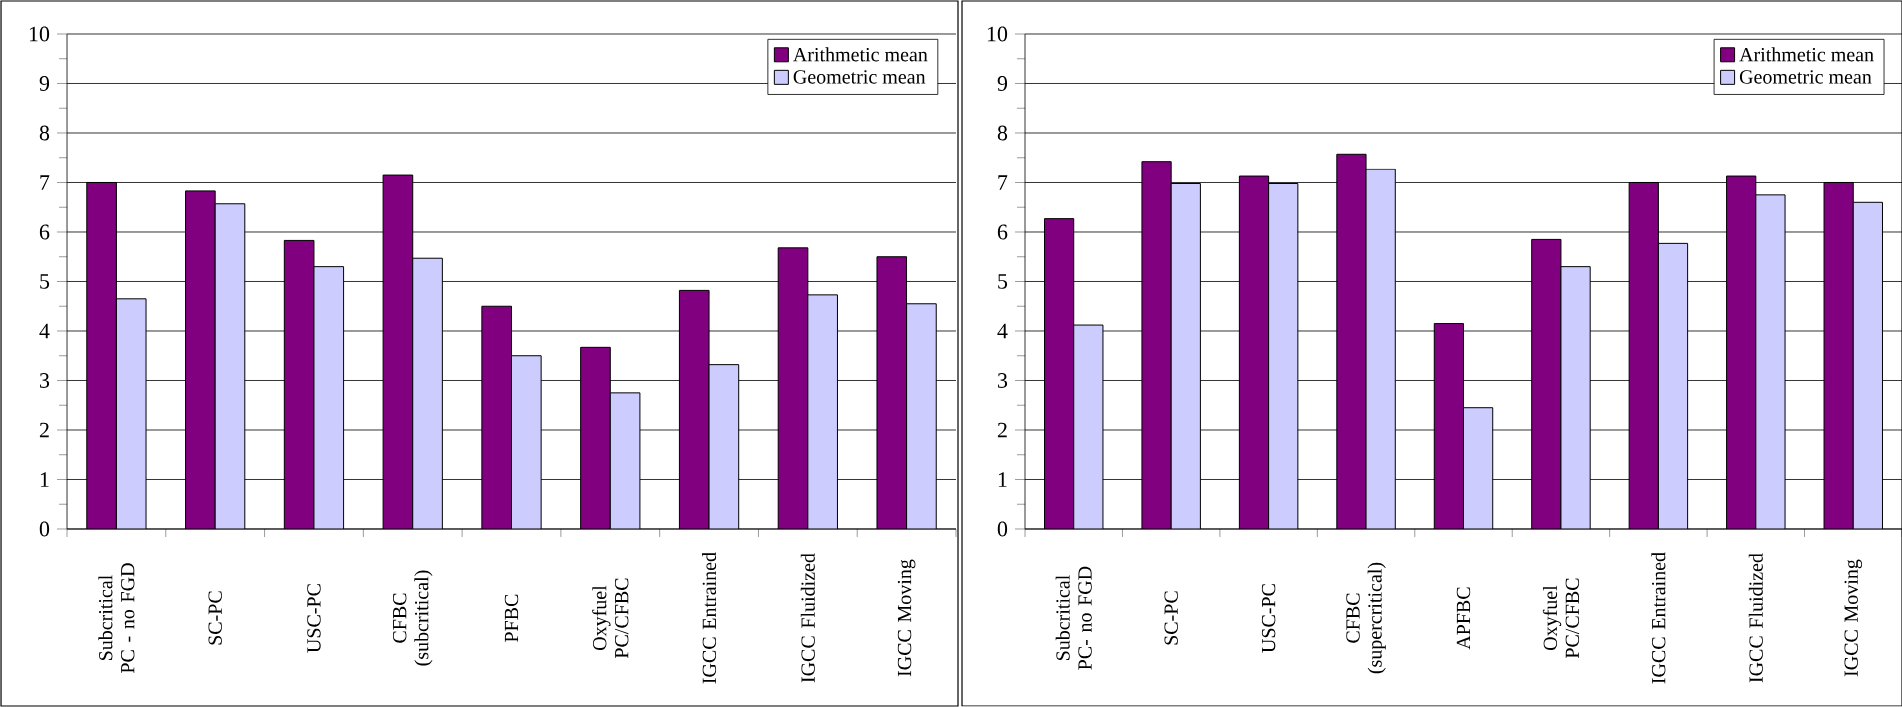  Describe the element at coordinates (412, 618) in the screenshot. I see `x-tick-label: CFBC (subcritical)` at that location.